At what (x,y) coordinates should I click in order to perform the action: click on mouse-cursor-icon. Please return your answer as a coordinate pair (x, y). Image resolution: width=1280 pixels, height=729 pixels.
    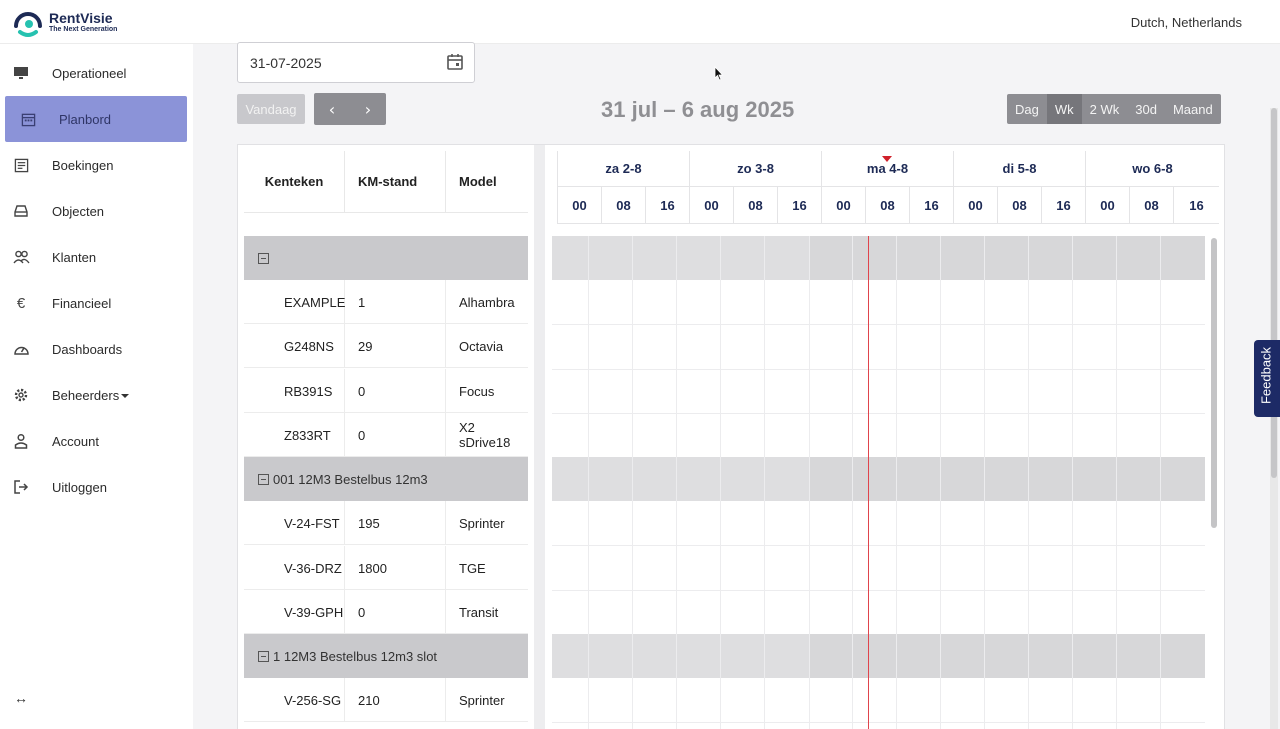
    Looking at the image, I should click on (719, 75).